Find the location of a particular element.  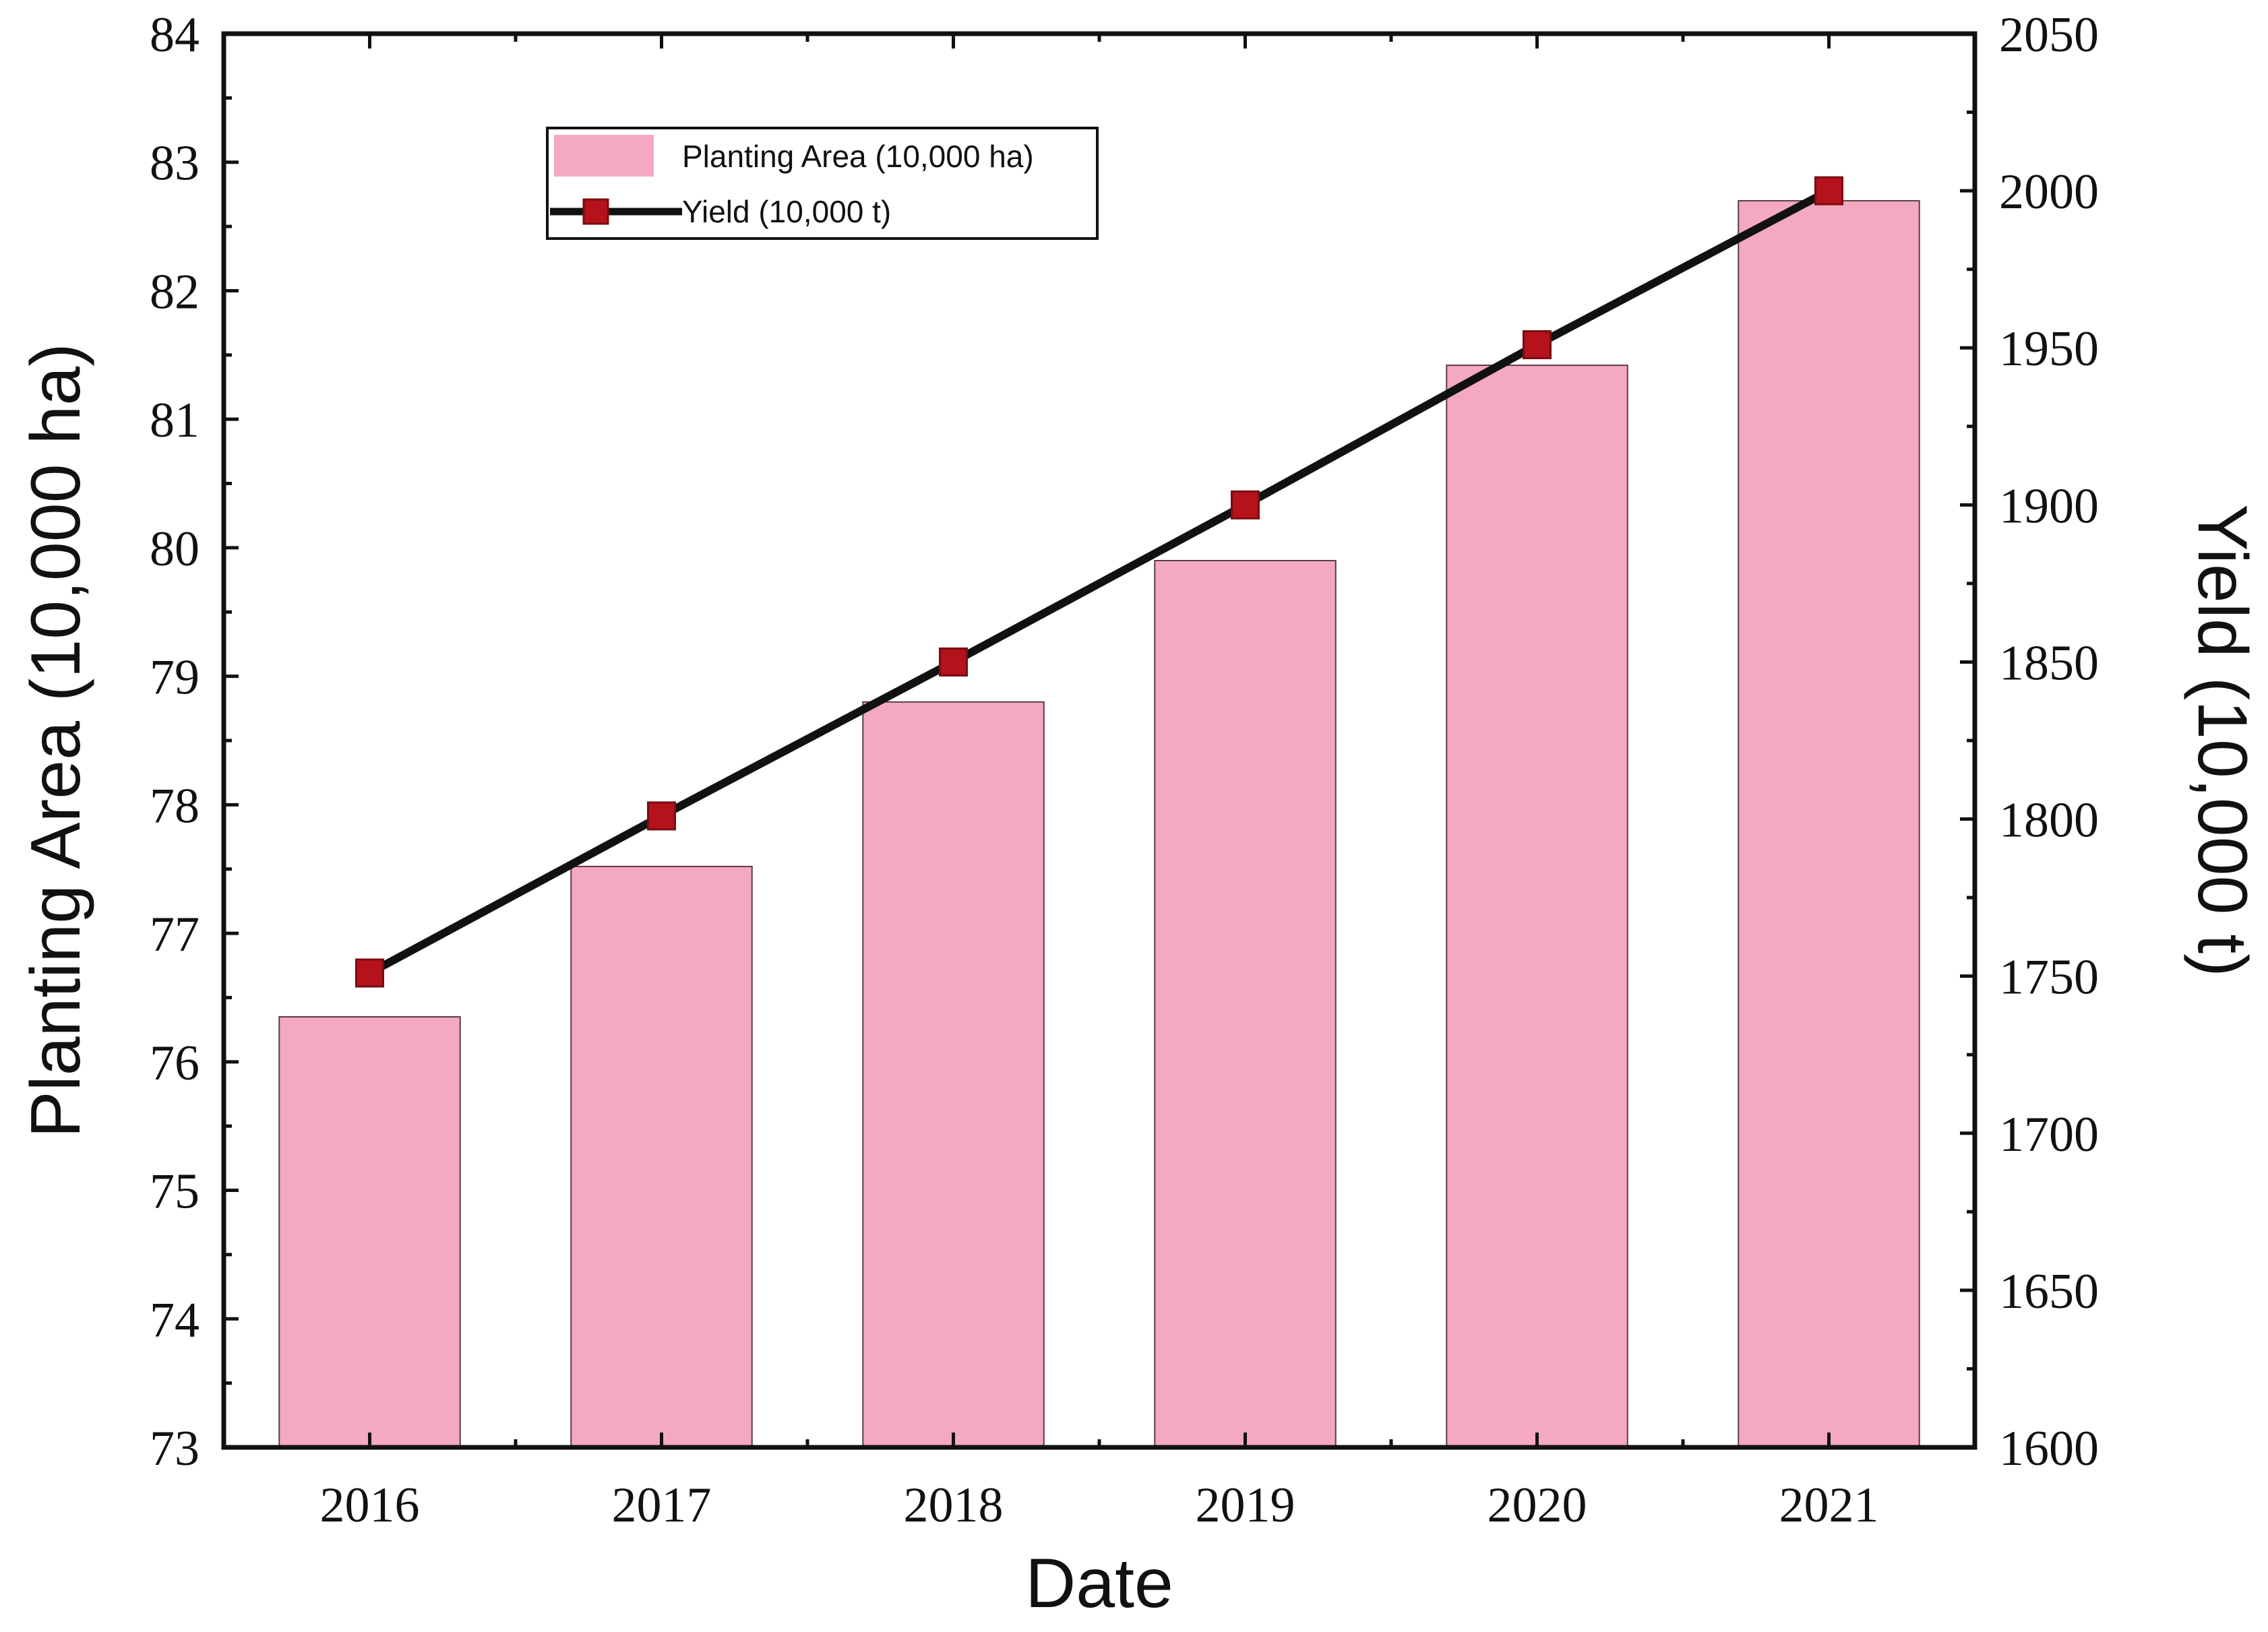

right-y-tick-label: 1850 is located at coordinates (2049, 663).